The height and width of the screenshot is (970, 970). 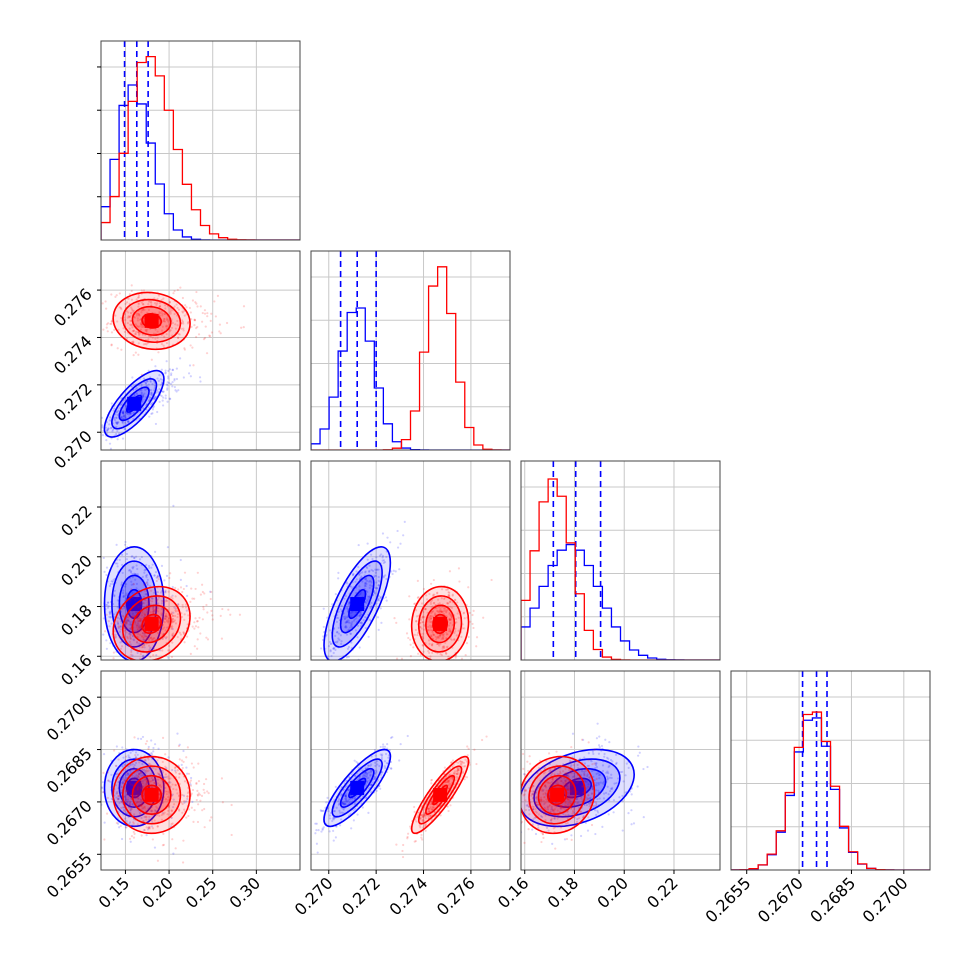 I want to click on x-tick-label: 0.272, so click(x=361, y=896).